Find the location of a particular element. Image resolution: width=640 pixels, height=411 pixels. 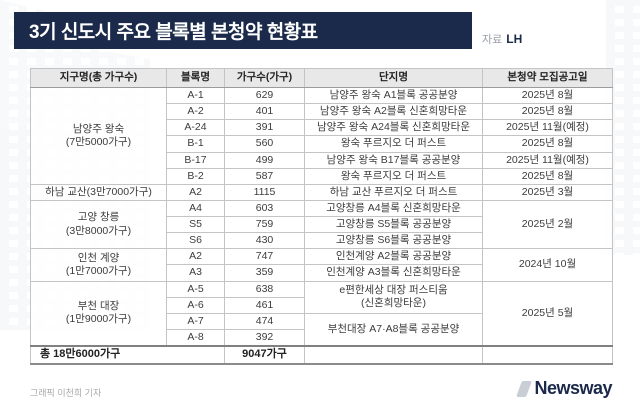

units-cell: 587 is located at coordinates (264, 176).